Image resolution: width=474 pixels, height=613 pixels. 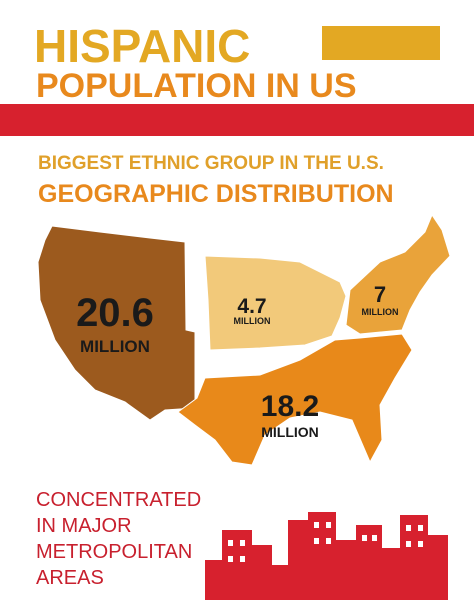 I want to click on region-northeast, so click(x=398, y=274).